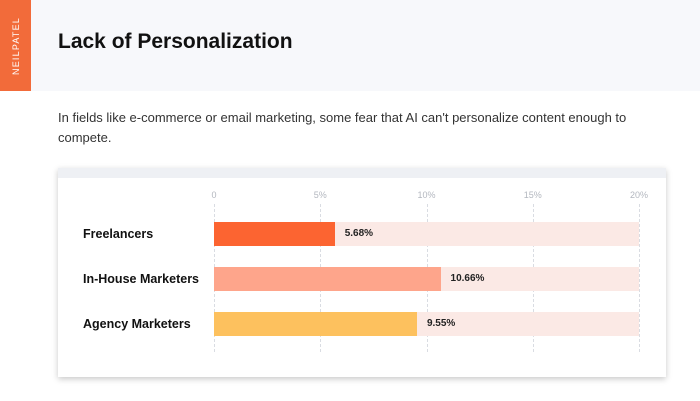  Describe the element at coordinates (118, 234) in the screenshot. I see `category-label: Freelancers` at that location.